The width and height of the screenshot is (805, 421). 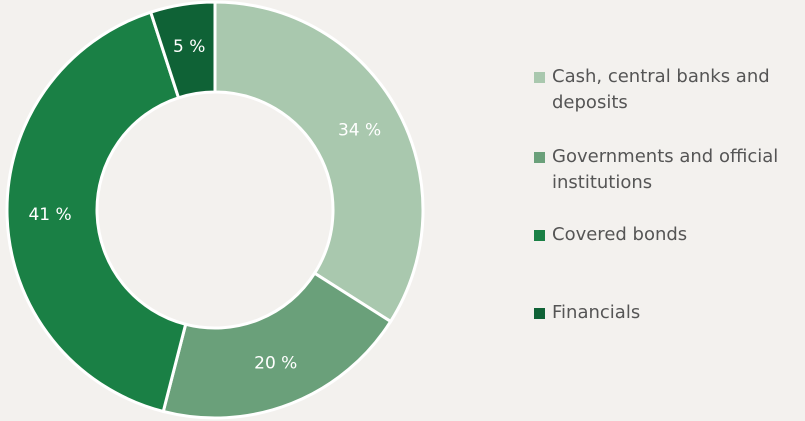 I want to click on data-label: 41 %, so click(x=49, y=215).